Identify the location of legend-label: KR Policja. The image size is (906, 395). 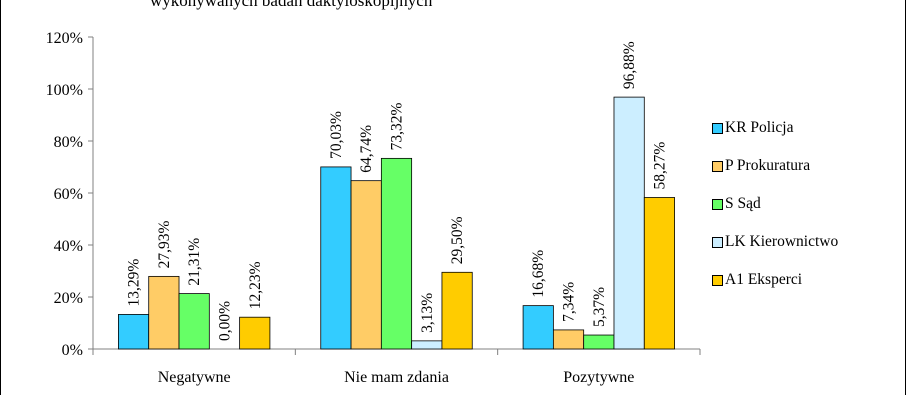
(759, 127).